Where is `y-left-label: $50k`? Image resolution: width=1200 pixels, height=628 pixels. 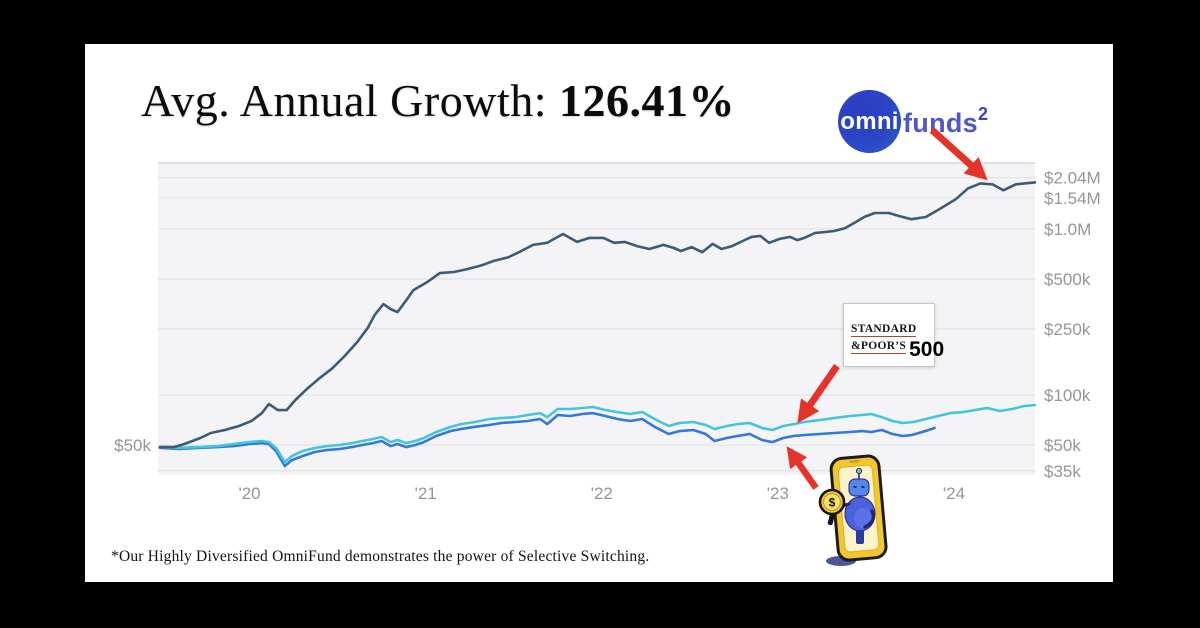
y-left-label: $50k is located at coordinates (132, 445).